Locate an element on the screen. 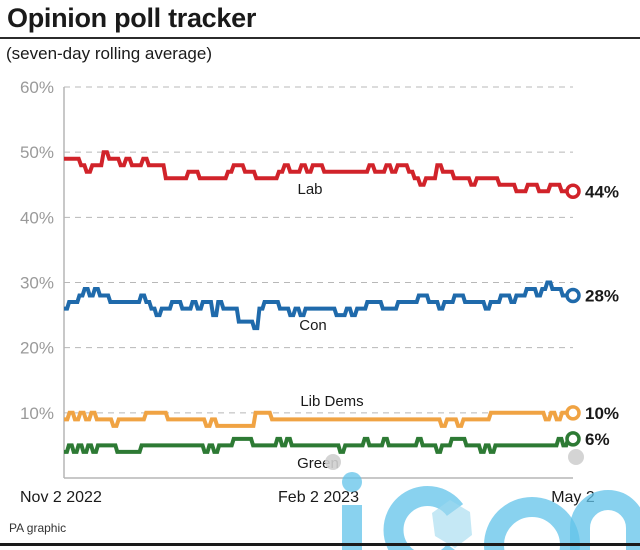 This screenshot has width=640, height=550. x-axis-ticks: Nov 2 2022 Feb 2 2023 May 2 is located at coordinates (307, 497).